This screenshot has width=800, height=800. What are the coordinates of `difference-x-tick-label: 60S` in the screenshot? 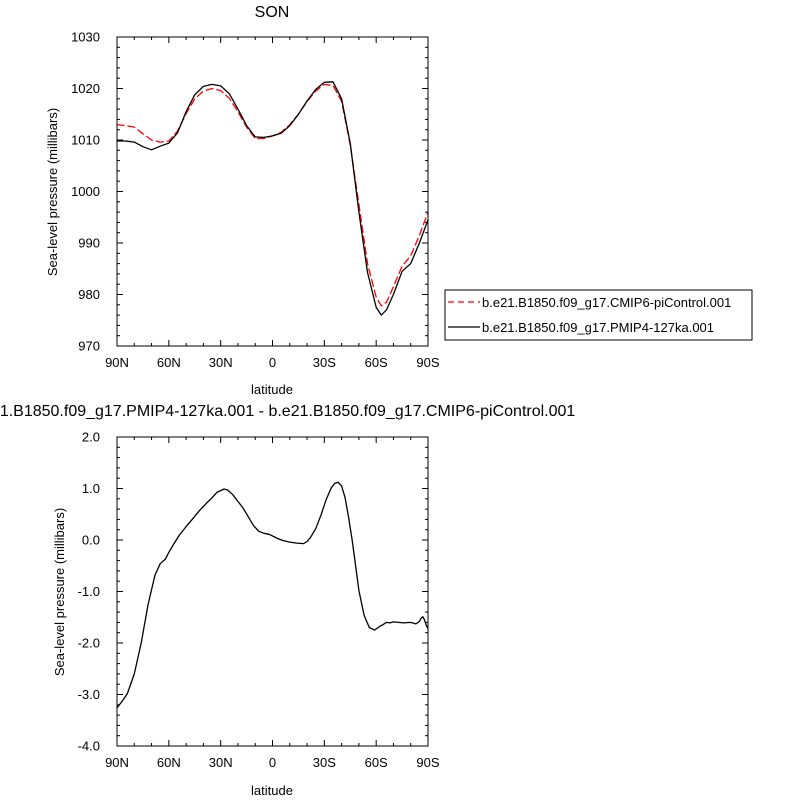 It's located at (376, 762).